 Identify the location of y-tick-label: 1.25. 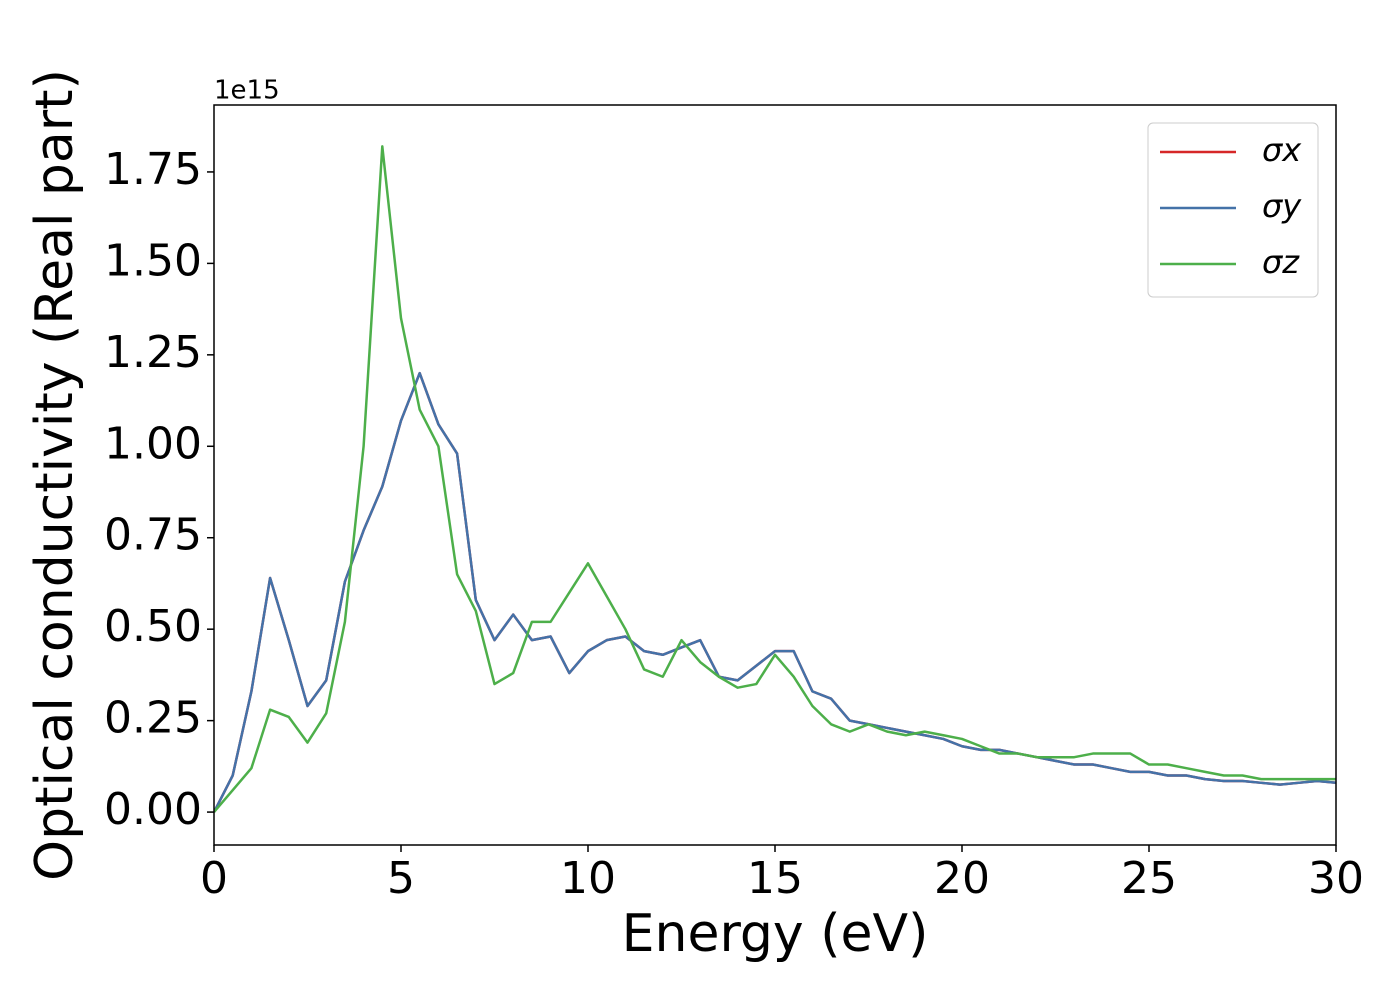
(153, 352).